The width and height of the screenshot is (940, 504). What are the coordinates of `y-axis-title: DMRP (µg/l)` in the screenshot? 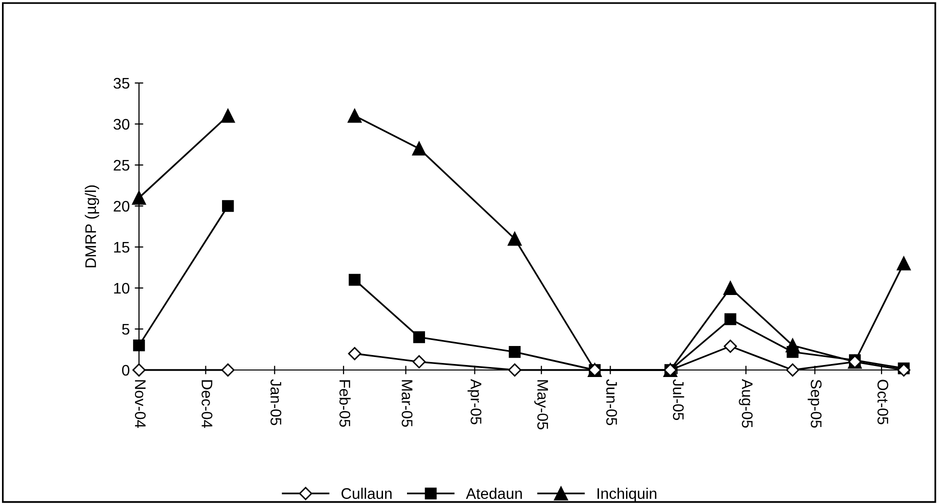 It's located at (92, 226).